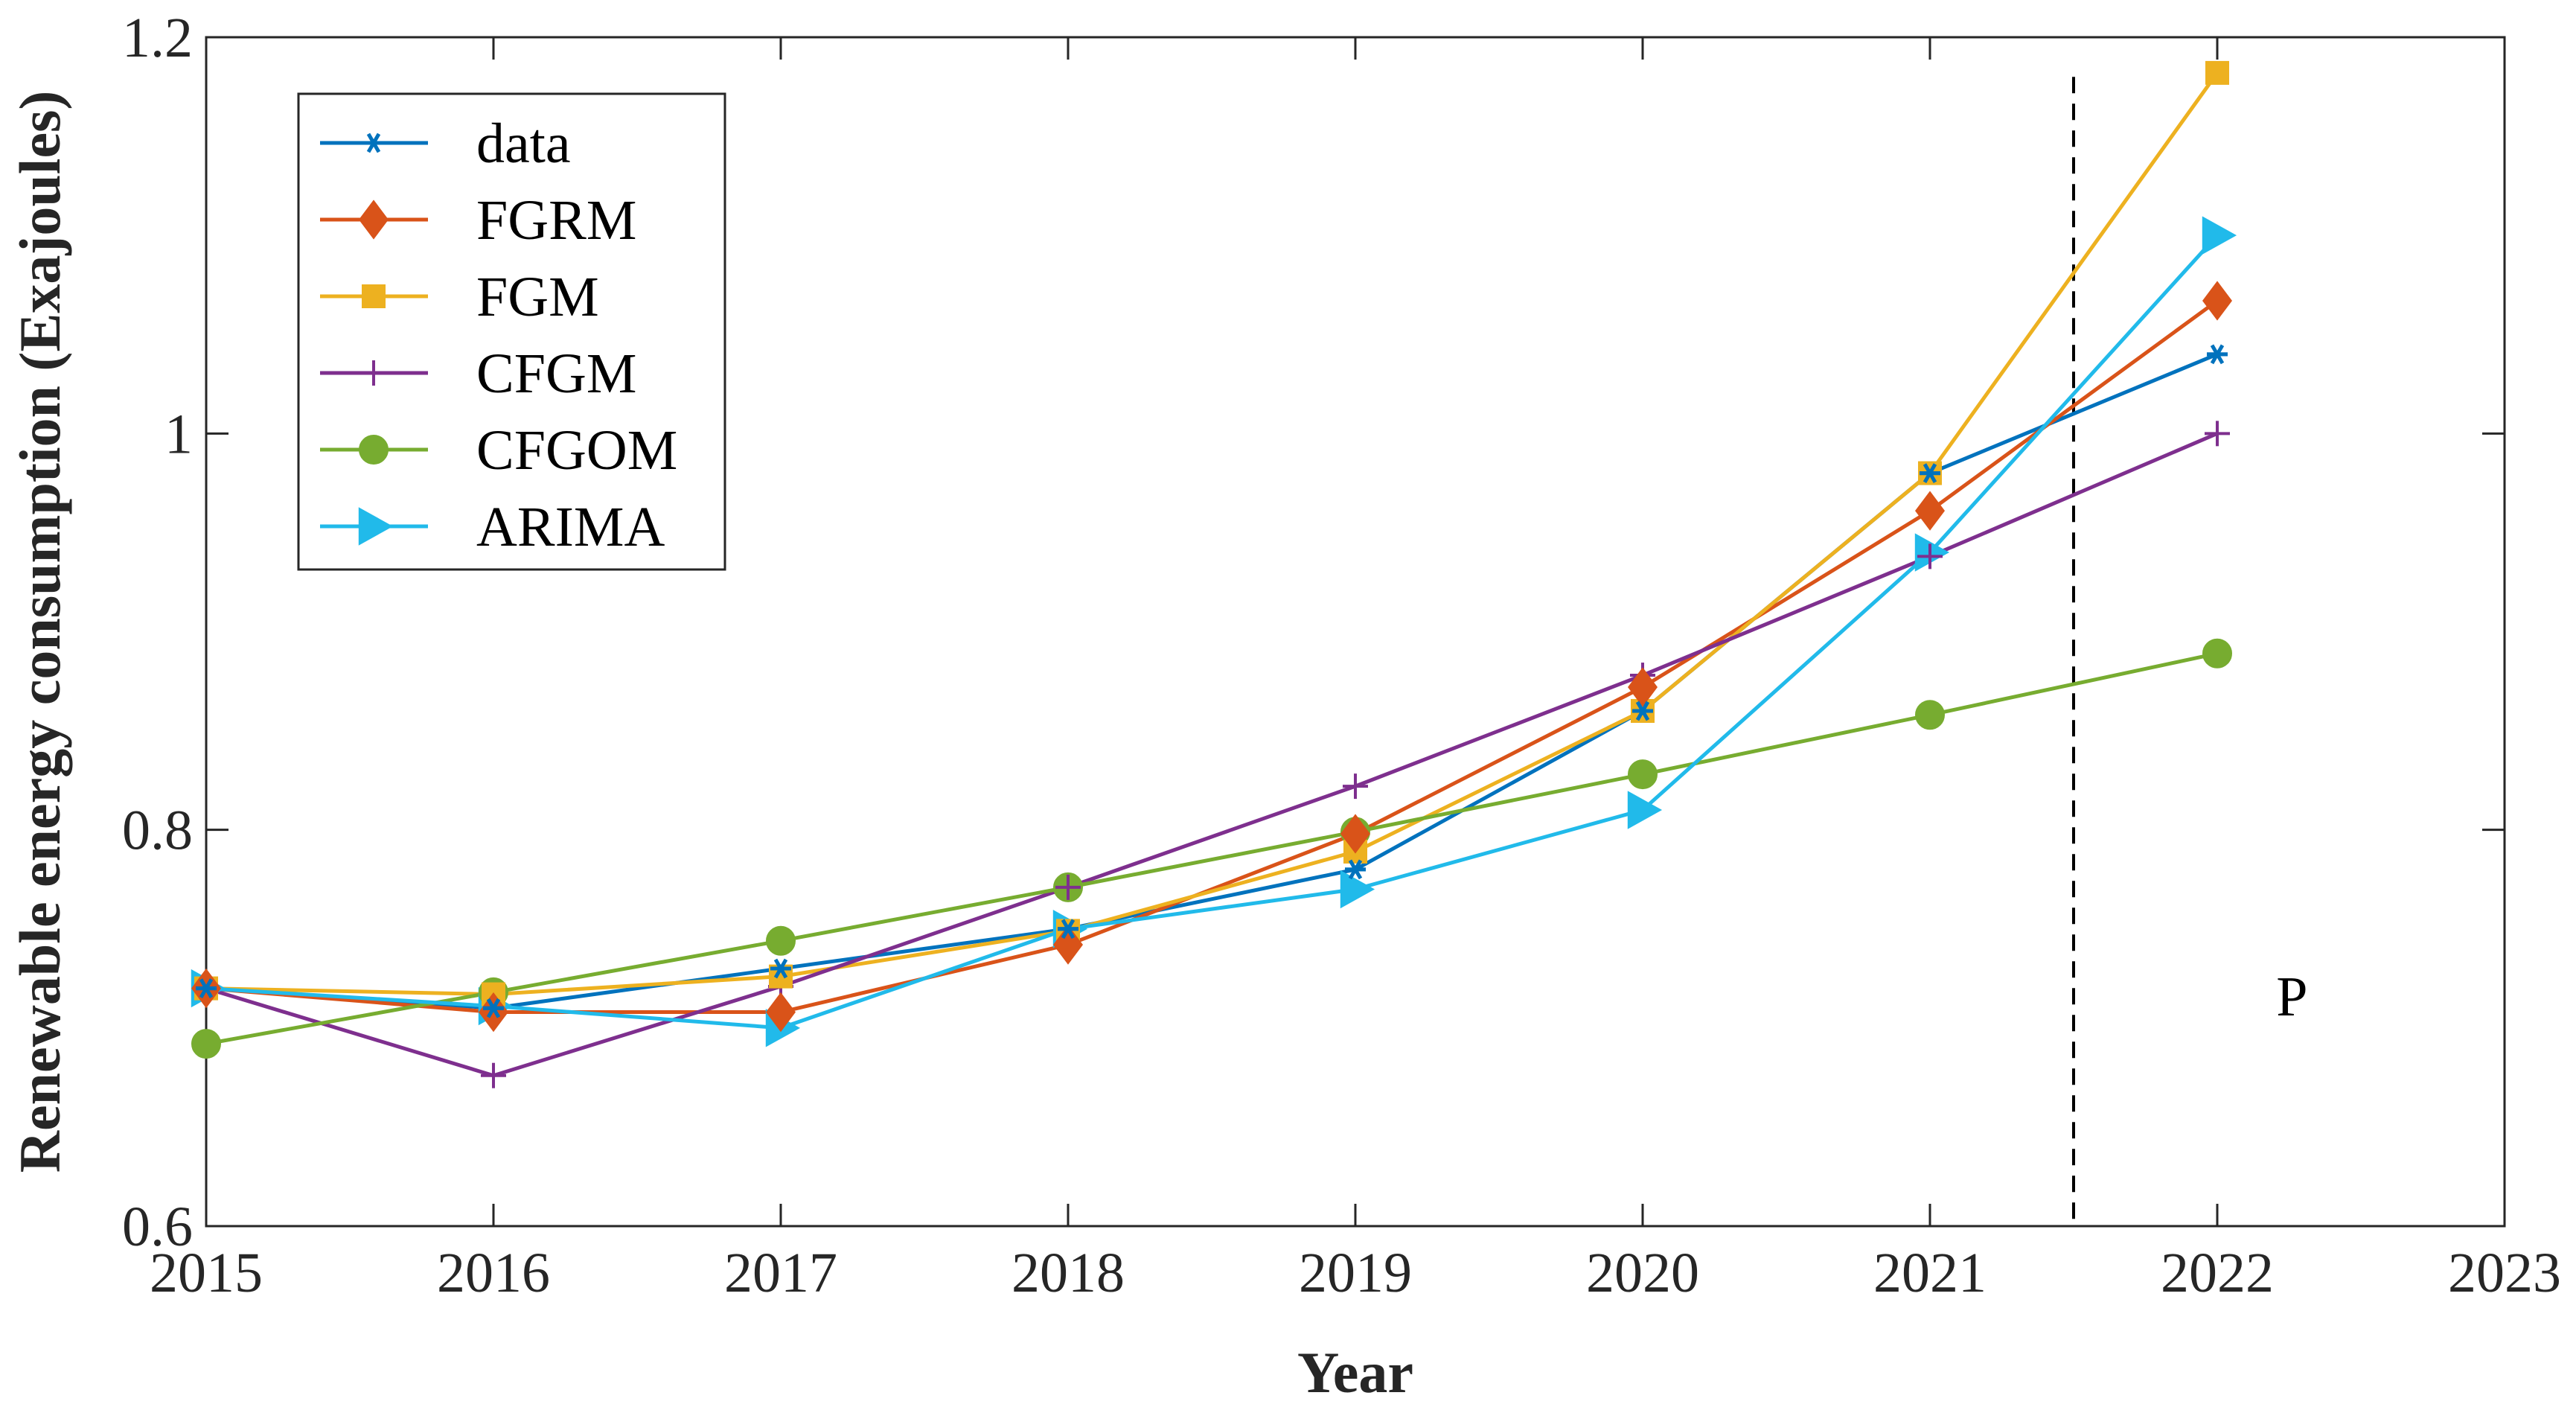 The image size is (2576, 1410). What do you see at coordinates (207, 1273) in the screenshot?
I see `x-tick-label: 2015` at bounding box center [207, 1273].